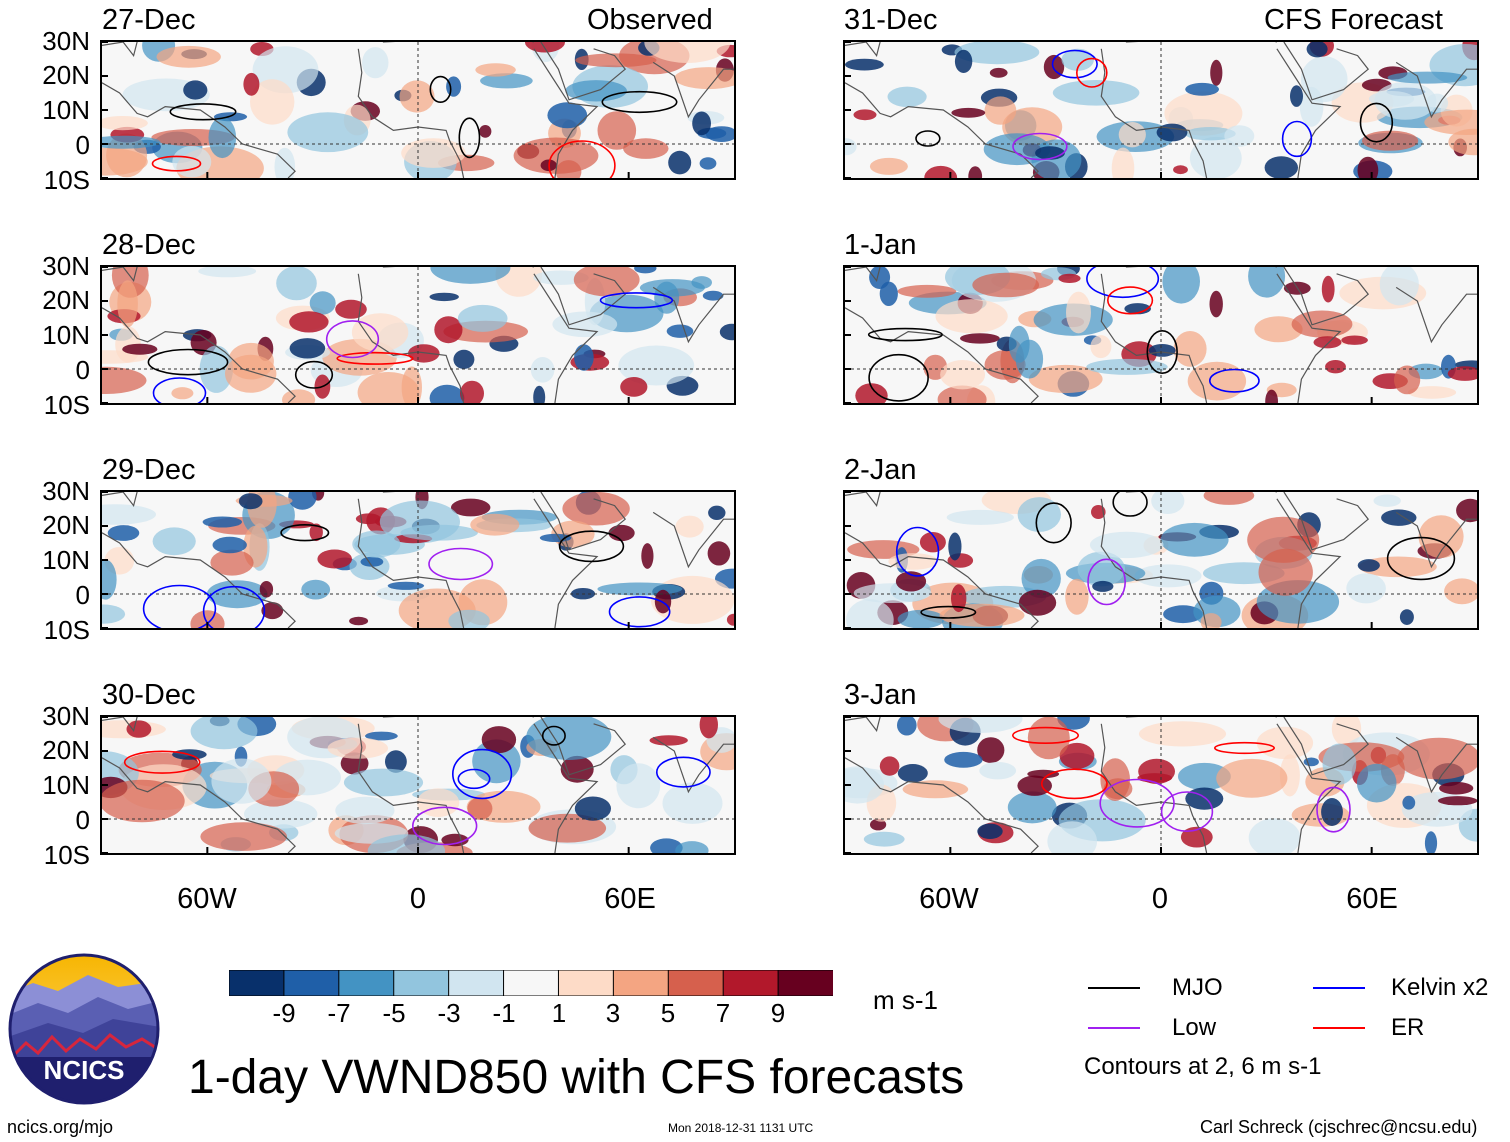 Image resolution: width=1510 pixels, height=1142 pixels. I want to click on panel-date-label: 30-Dec, so click(149, 695).